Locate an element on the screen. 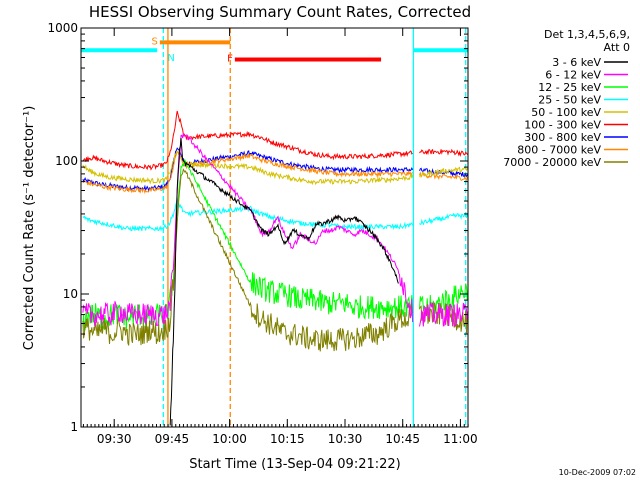 The image size is (640, 480). state-bars: SN F is located at coordinates (274, 50).